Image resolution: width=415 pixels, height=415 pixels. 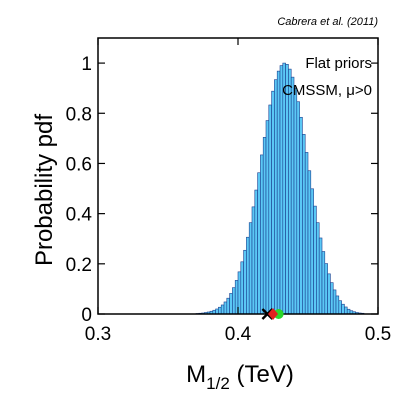 I want to click on x-axis-title-unit: (TeV), so click(x=262, y=374).